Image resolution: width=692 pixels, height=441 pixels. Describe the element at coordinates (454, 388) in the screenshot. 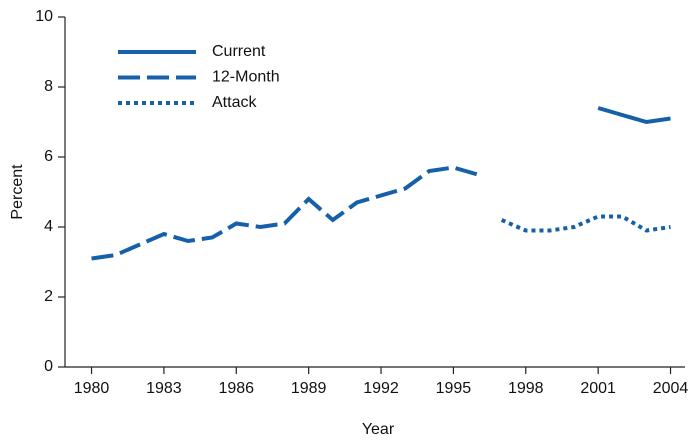

I see `x-tick-label: 1995` at that location.